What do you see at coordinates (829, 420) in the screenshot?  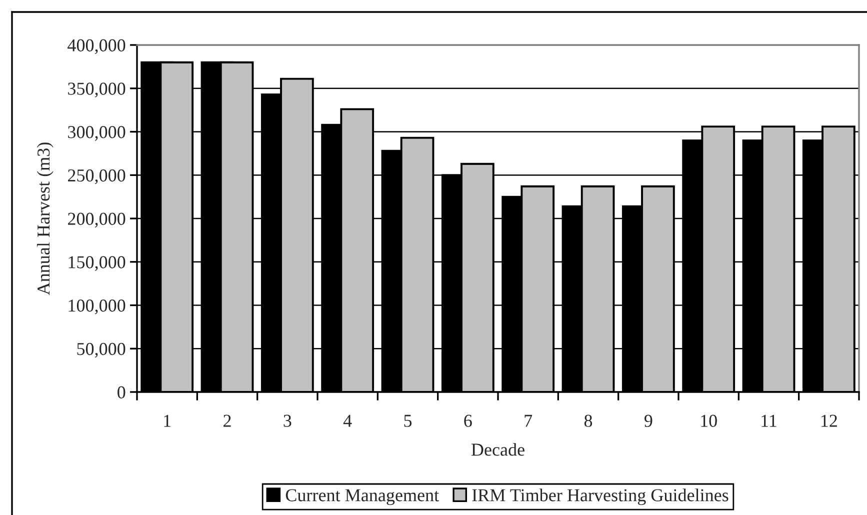 I see `x-tick-label: 12` at bounding box center [829, 420].